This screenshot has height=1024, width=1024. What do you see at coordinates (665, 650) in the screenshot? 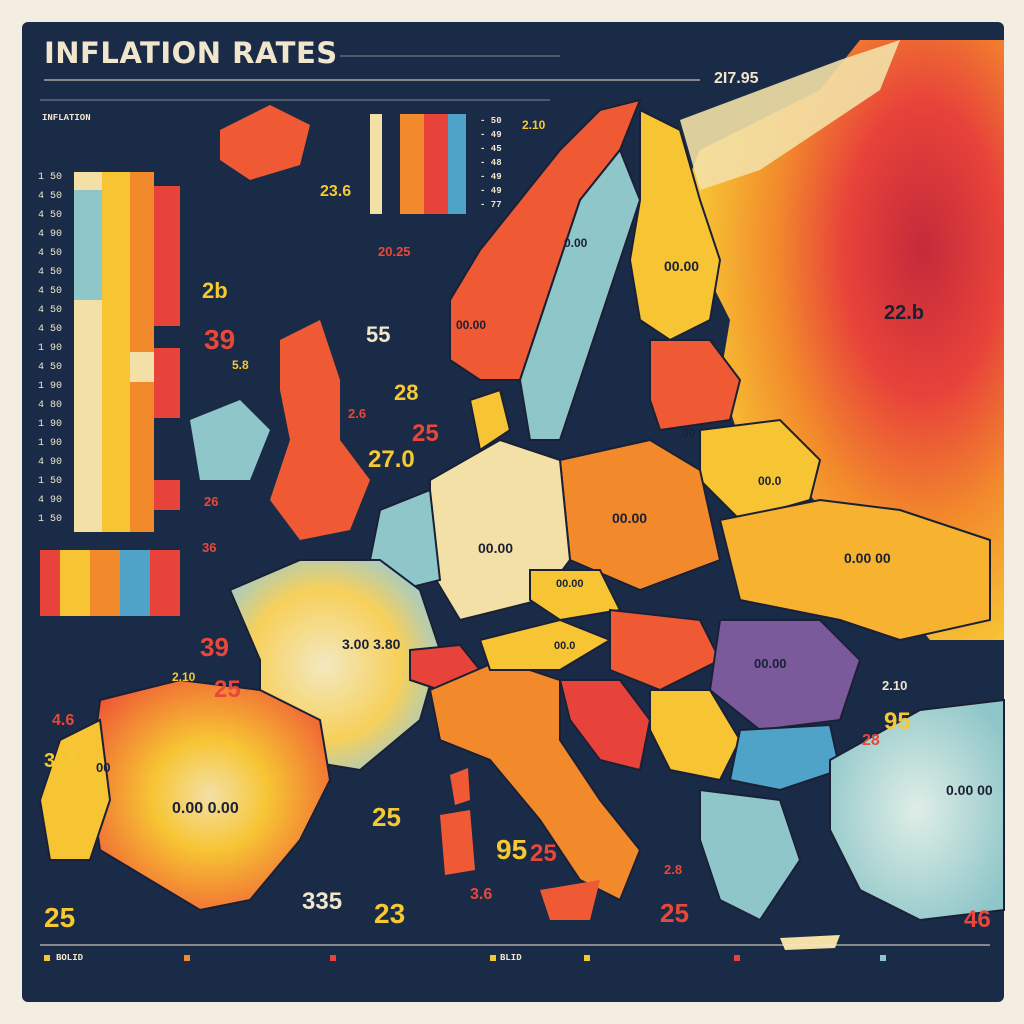
I see `hungary-region` at bounding box center [665, 650].